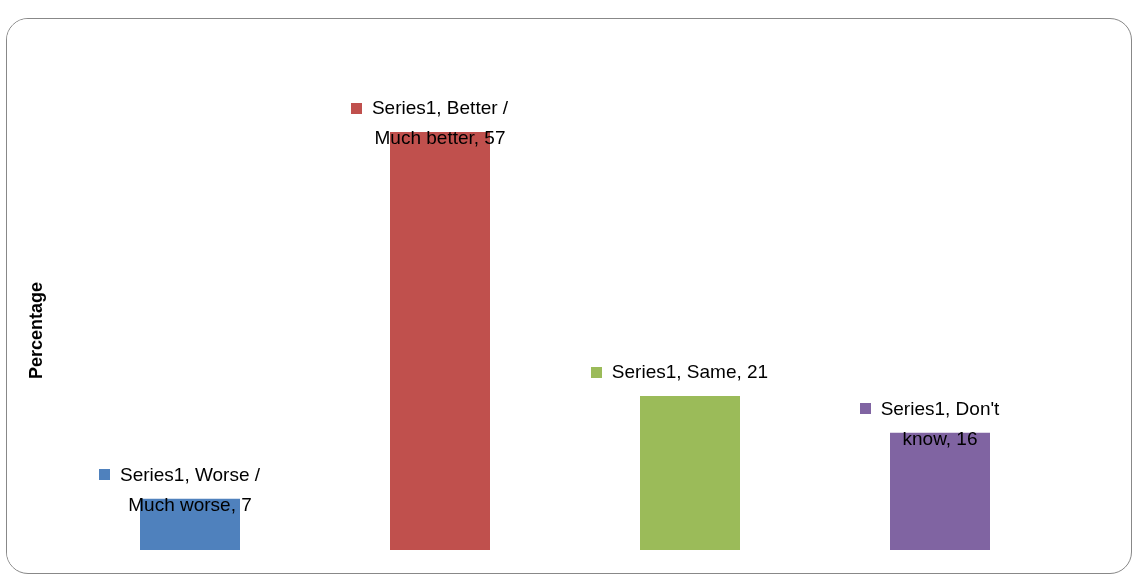  Describe the element at coordinates (940, 423) in the screenshot. I see `data-label: Series1, Don't know, 16` at that location.